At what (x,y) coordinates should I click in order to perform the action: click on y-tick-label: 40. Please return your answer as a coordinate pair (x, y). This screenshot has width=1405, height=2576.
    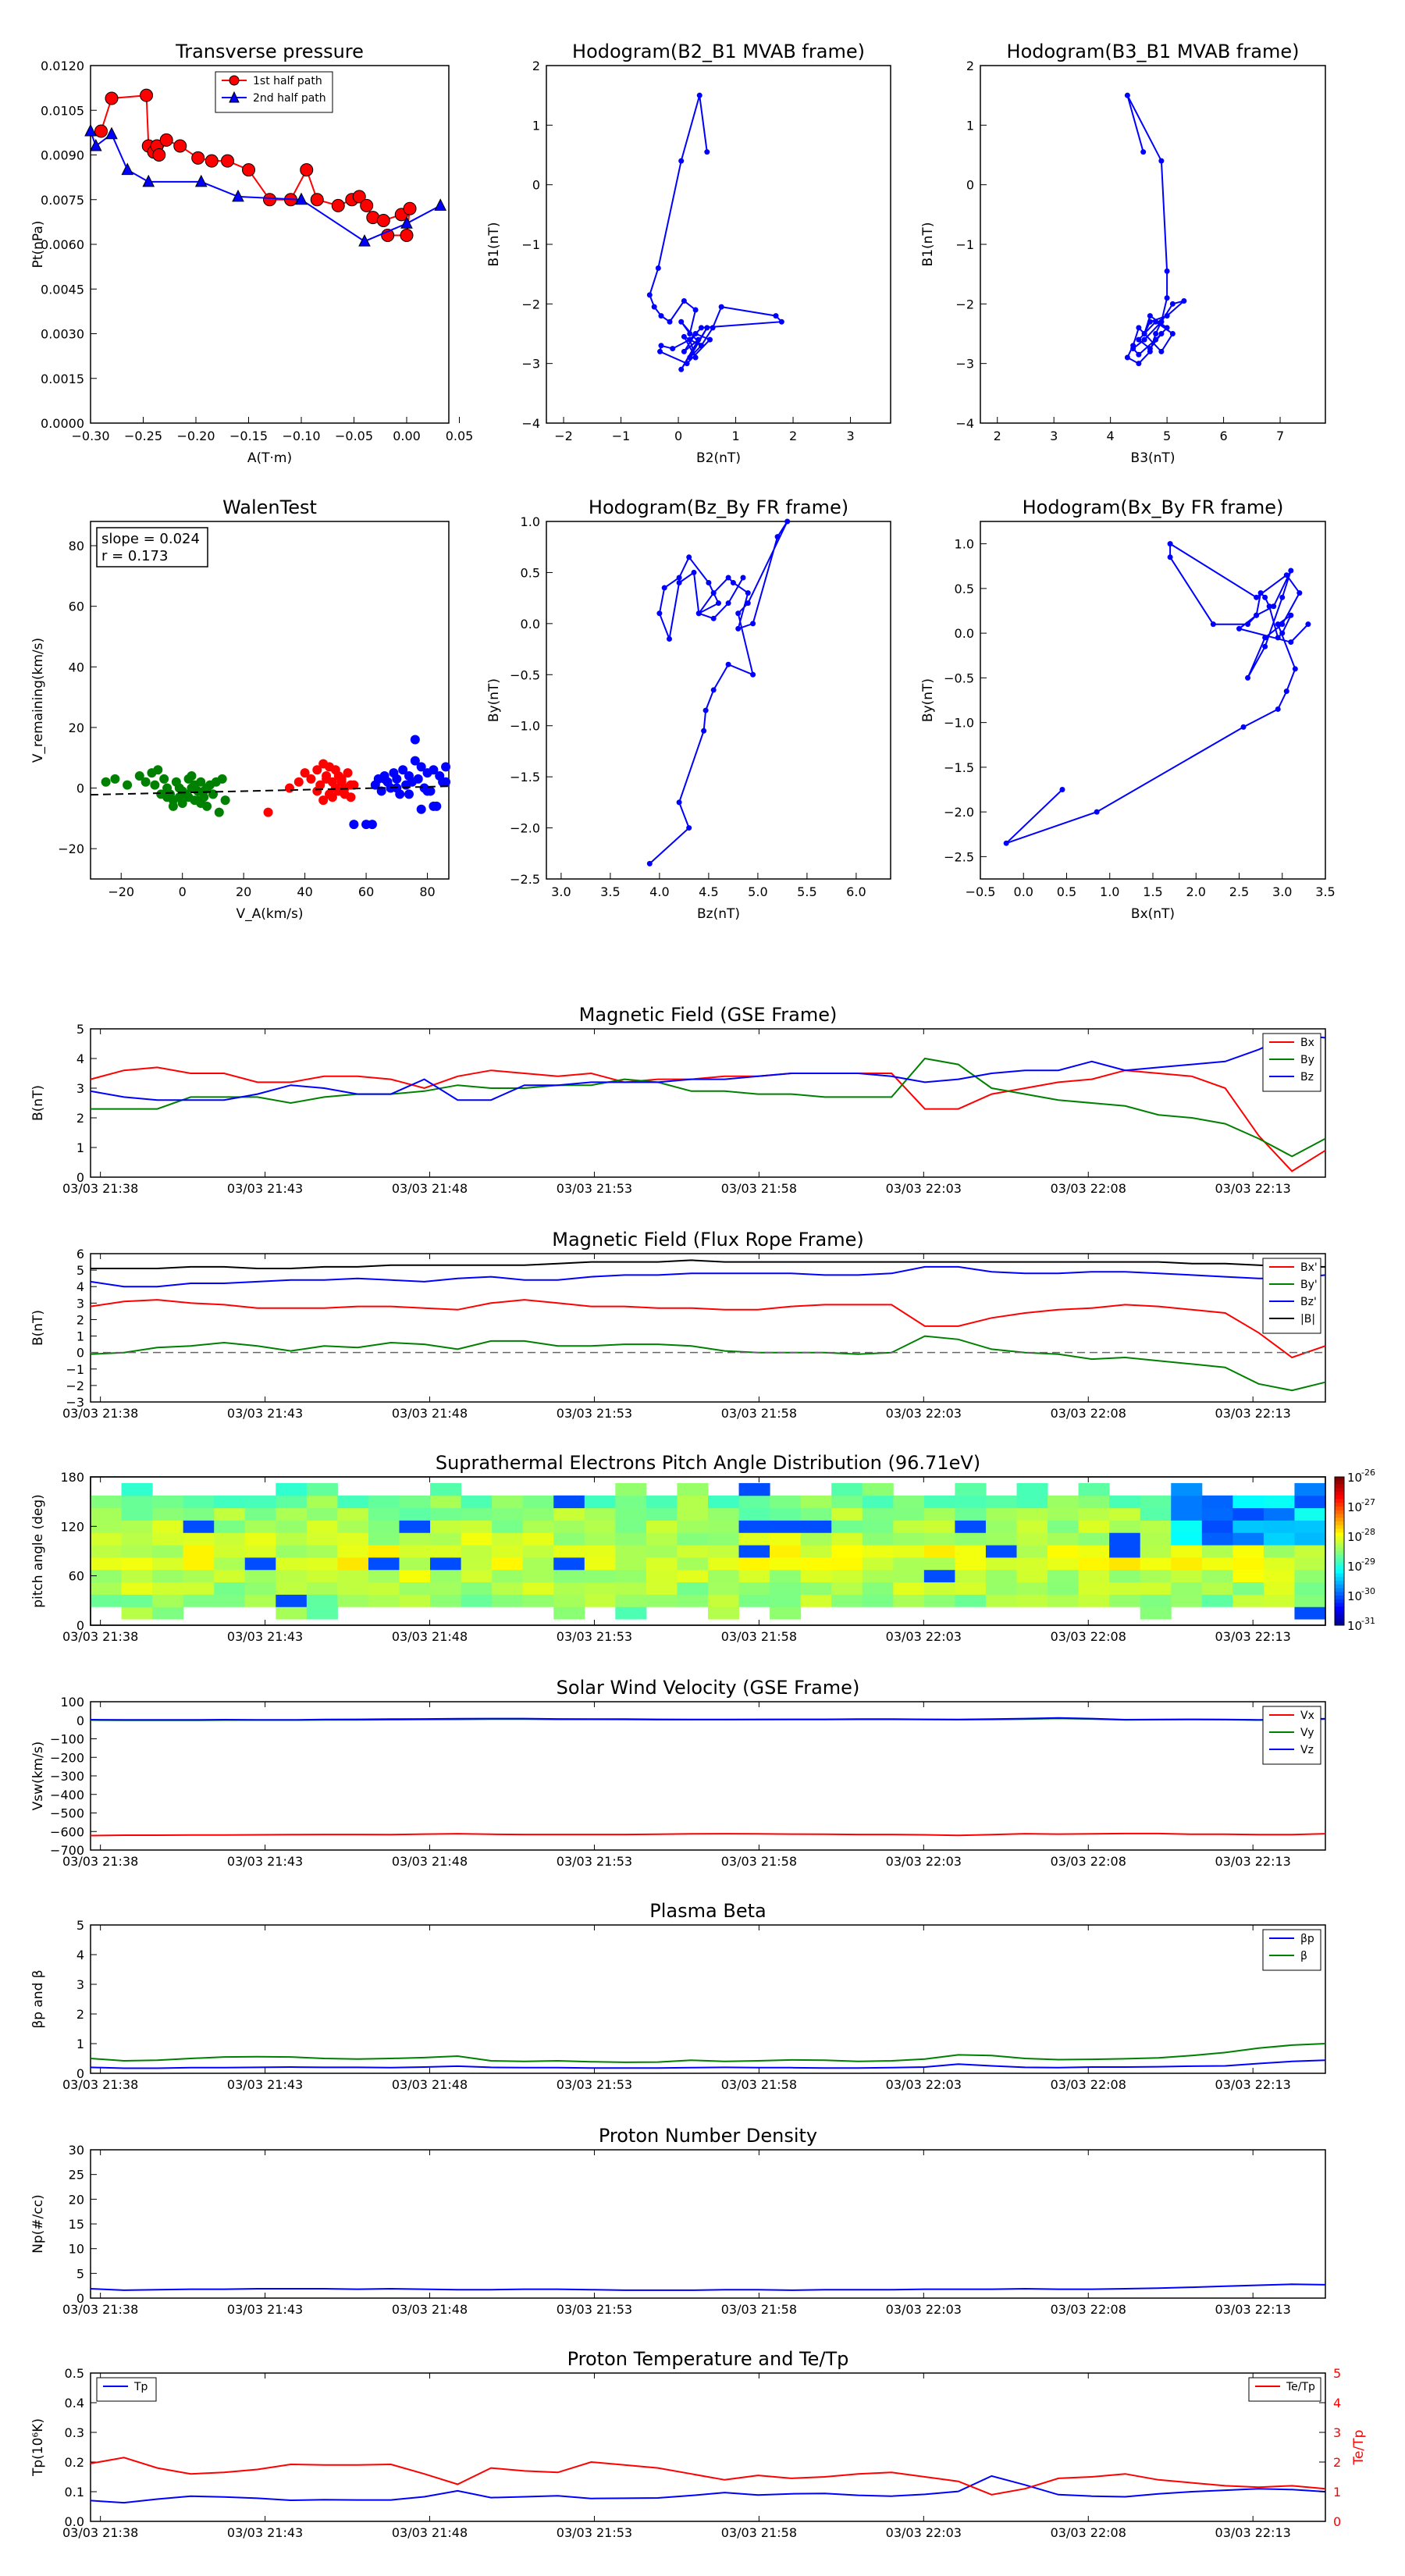
    Looking at the image, I should click on (76, 667).